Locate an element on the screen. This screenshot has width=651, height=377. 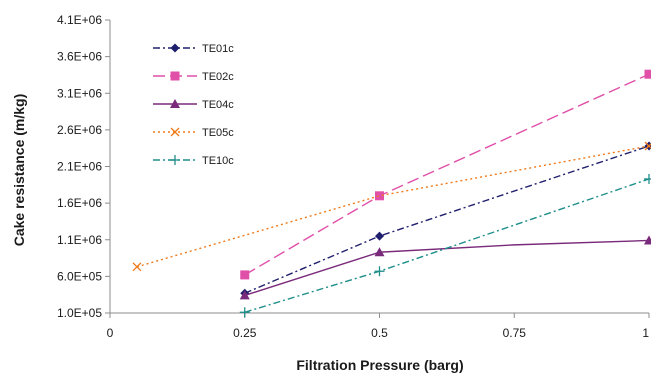
legend-item-te04c: TE04c is located at coordinates (193, 105).